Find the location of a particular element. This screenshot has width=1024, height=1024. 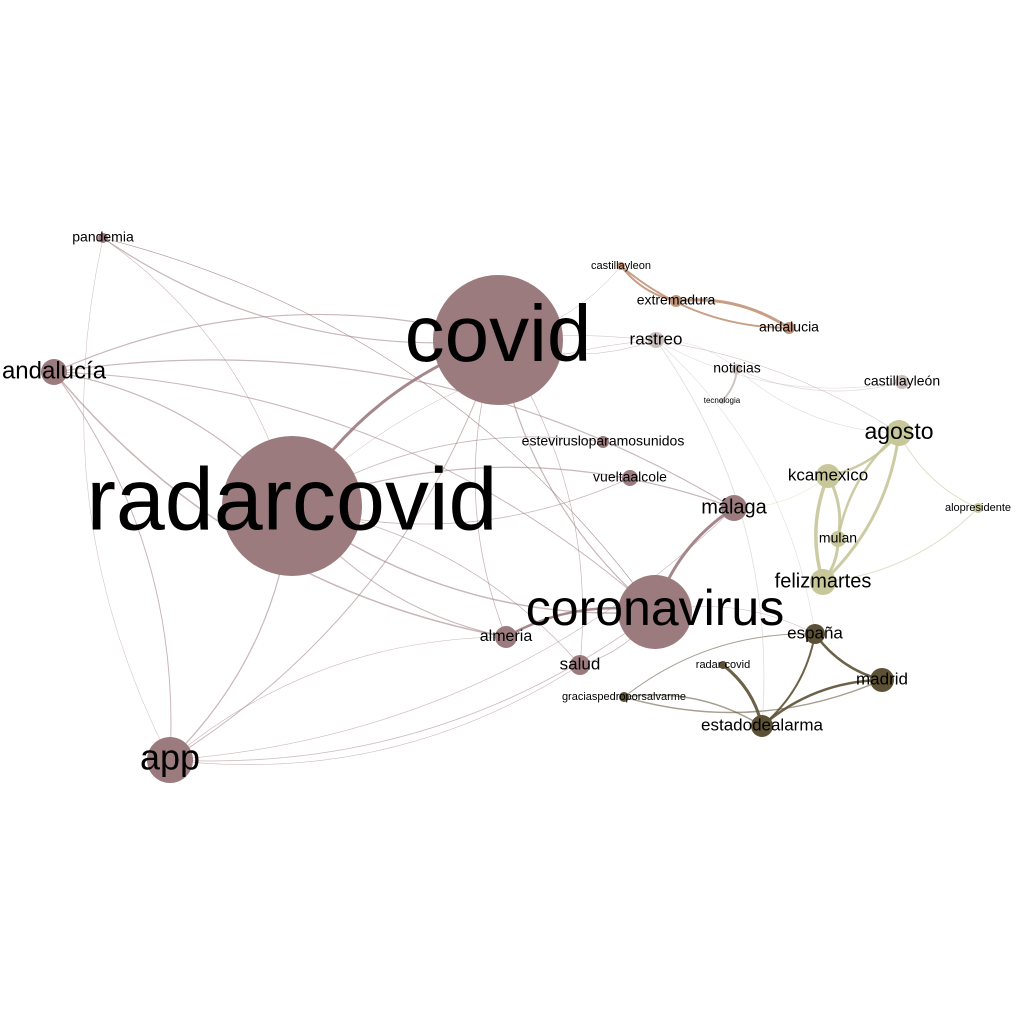

node-label-andalucia: andalucia is located at coordinates (789, 327).